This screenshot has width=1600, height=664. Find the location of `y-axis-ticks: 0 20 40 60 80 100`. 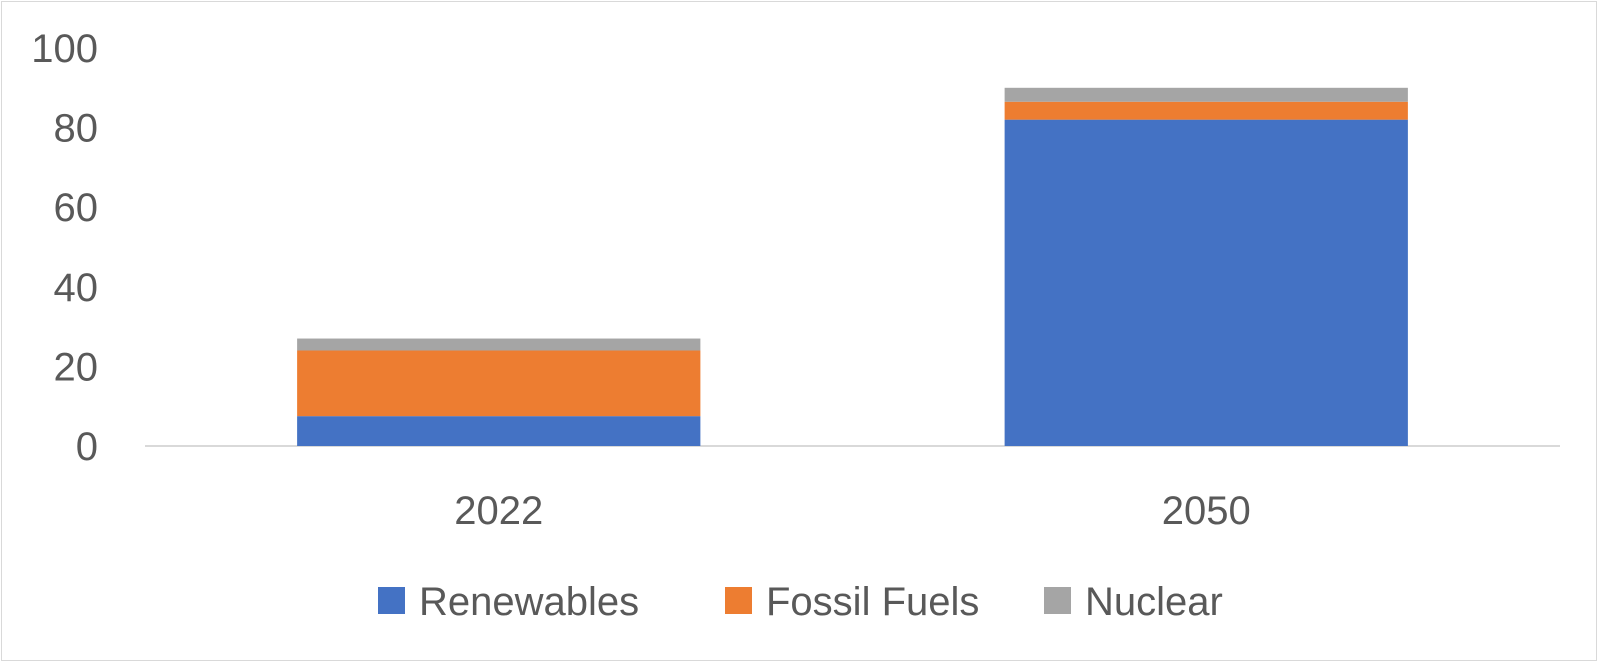

y-axis-ticks: 0 20 40 60 80 100 is located at coordinates (64, 248).